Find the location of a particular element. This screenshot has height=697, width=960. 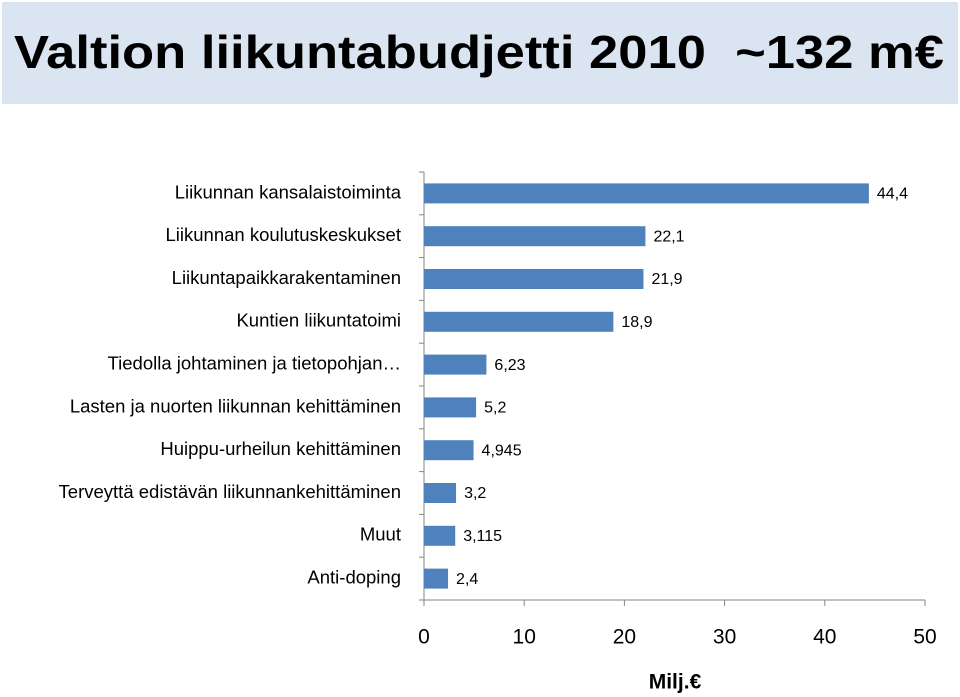

value-label: 21,9 is located at coordinates (666, 279).